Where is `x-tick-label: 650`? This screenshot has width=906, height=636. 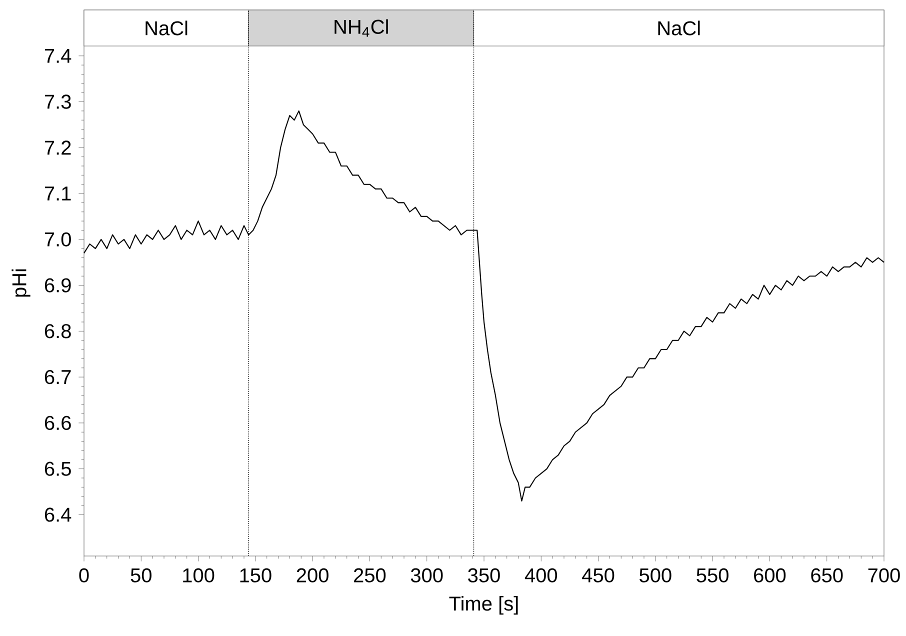 x-tick-label: 650 is located at coordinates (827, 575).